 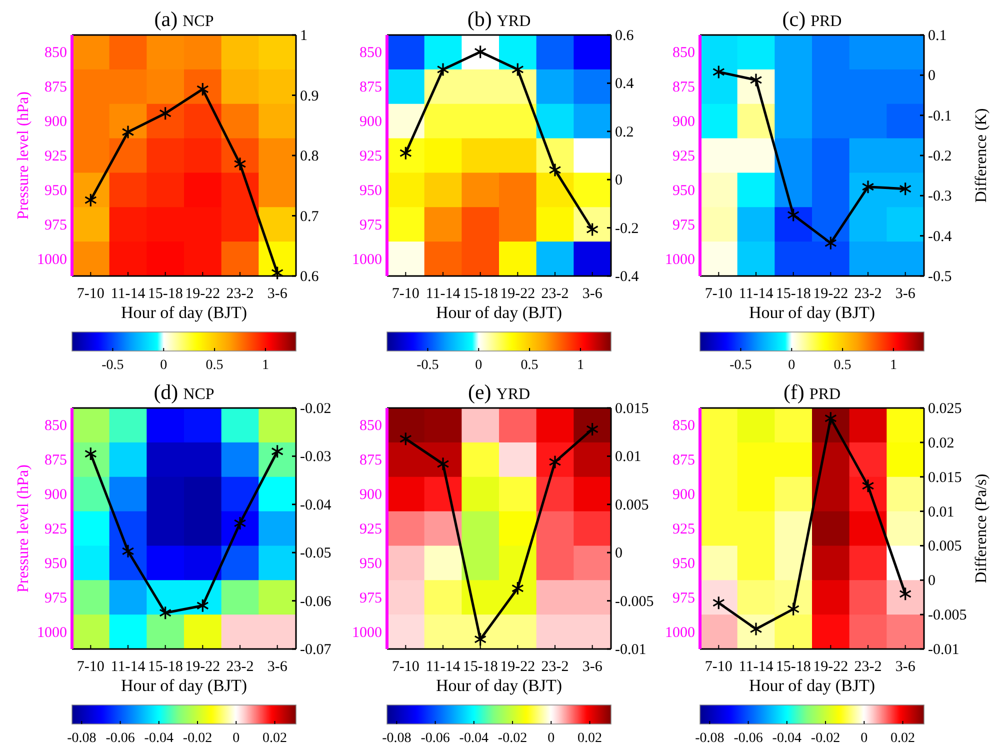 I want to click on y2-tick-label: 0.7, so click(x=310, y=216).